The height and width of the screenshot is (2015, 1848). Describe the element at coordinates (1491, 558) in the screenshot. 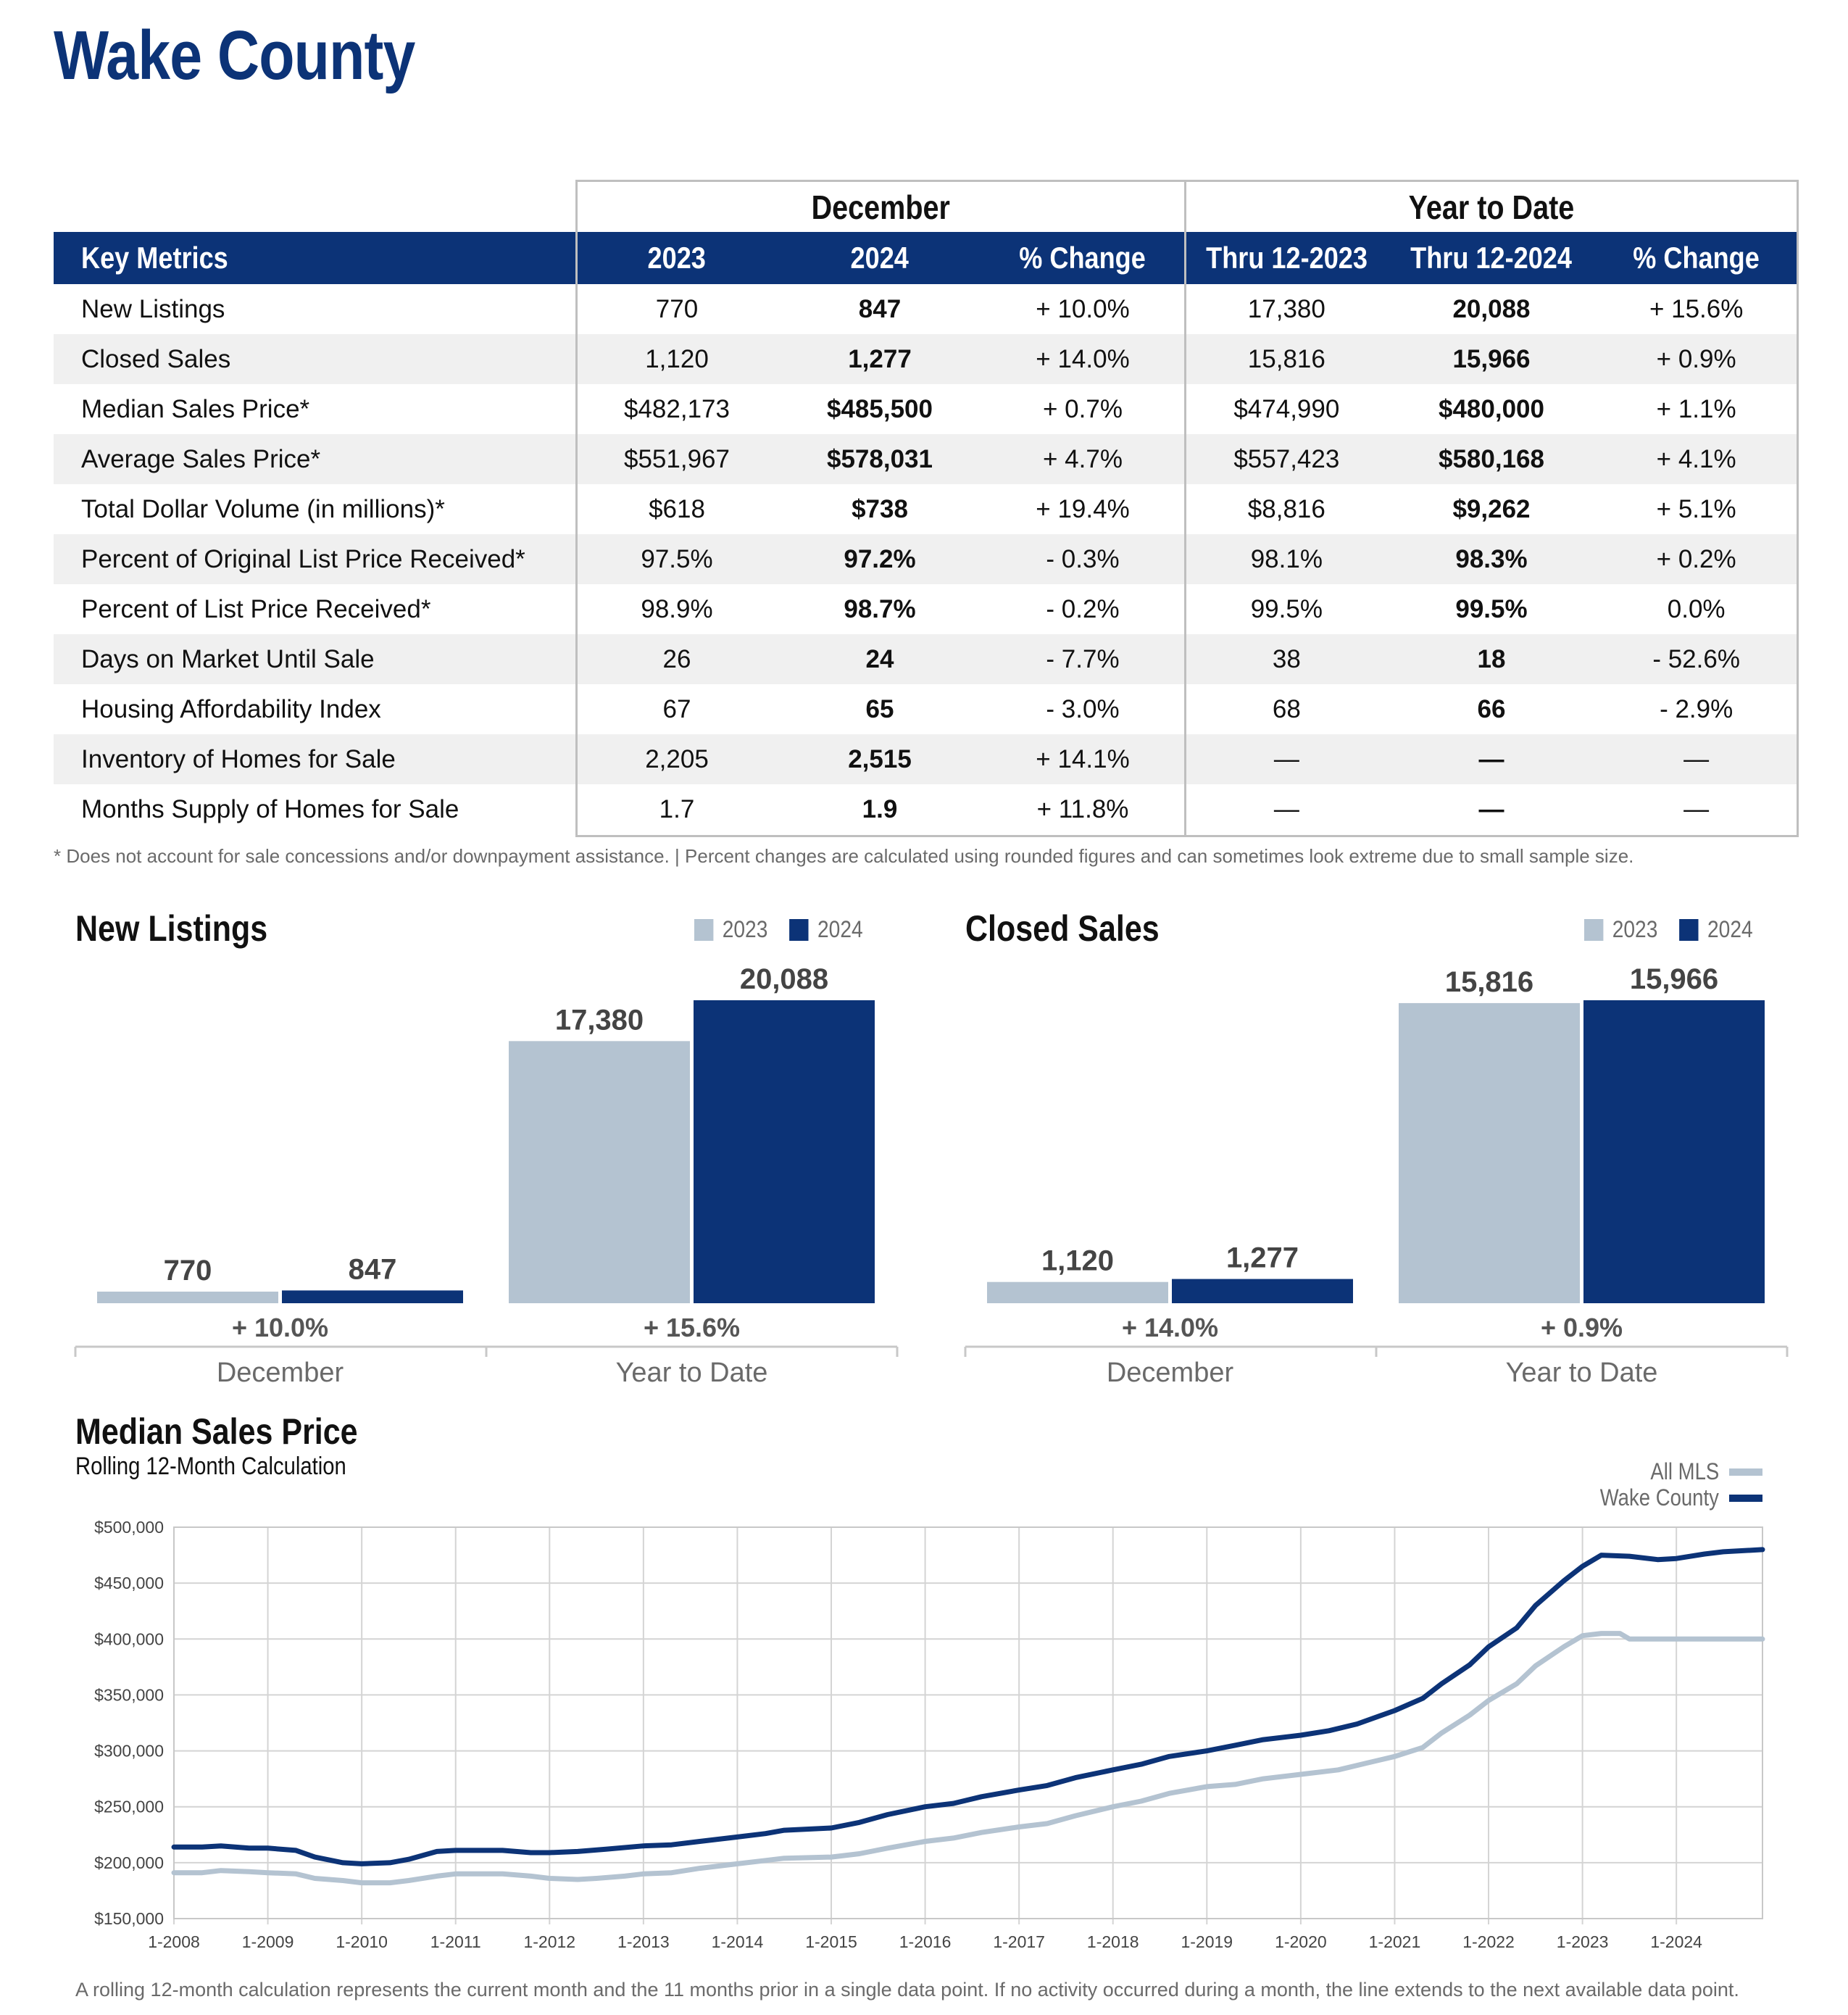

I see `metric-value-cell: 98.3%` at that location.